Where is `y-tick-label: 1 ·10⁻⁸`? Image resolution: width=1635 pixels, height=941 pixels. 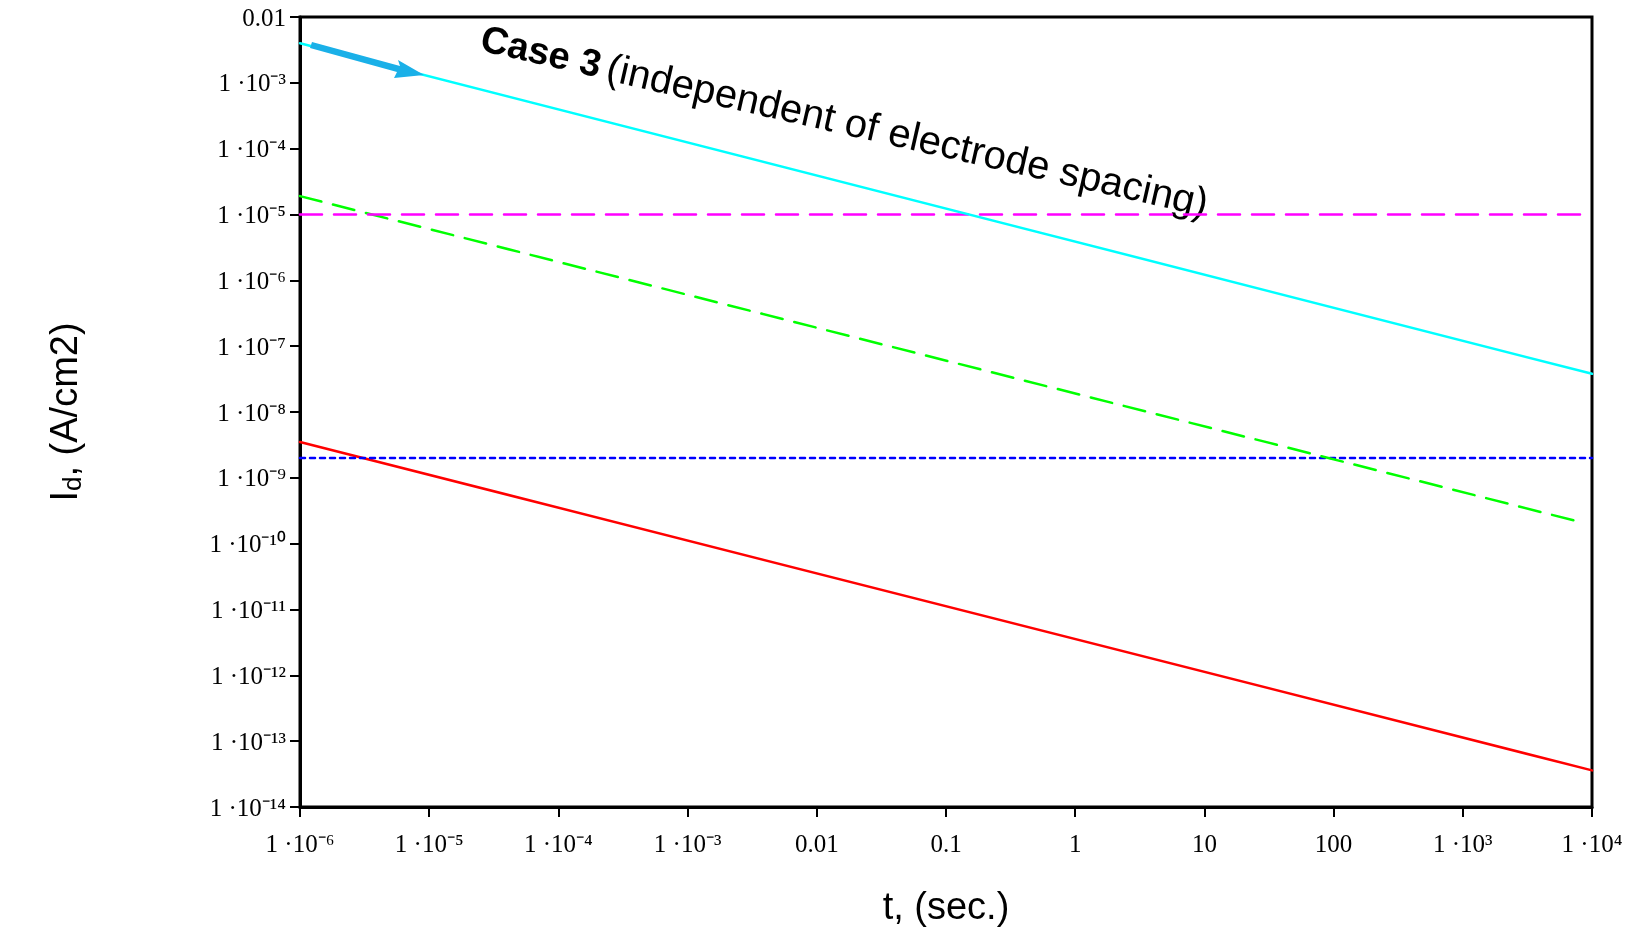
y-tick-label: 1 ·10⁻⁸ is located at coordinates (251, 412).